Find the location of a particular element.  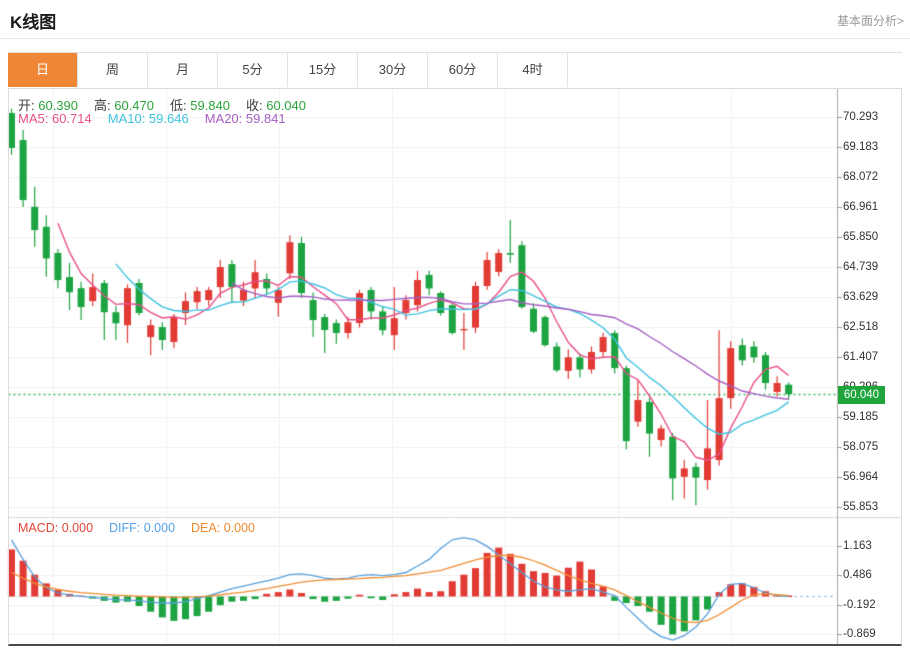

ohlc-item-2: 低: 59.840 is located at coordinates (200, 105).